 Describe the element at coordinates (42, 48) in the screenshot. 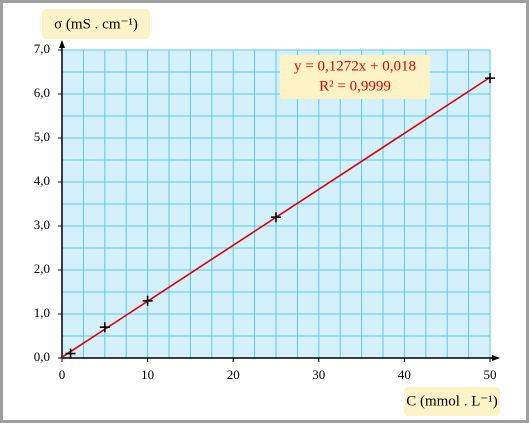

I see `y-tick-label: 7,0` at that location.